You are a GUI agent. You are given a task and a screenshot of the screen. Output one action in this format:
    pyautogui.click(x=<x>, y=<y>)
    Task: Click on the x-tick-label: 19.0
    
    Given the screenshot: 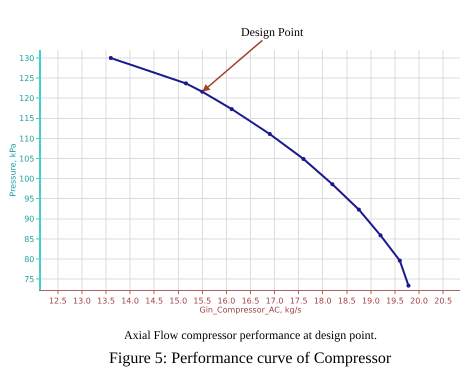 What is the action you would take?
    pyautogui.click(x=371, y=301)
    